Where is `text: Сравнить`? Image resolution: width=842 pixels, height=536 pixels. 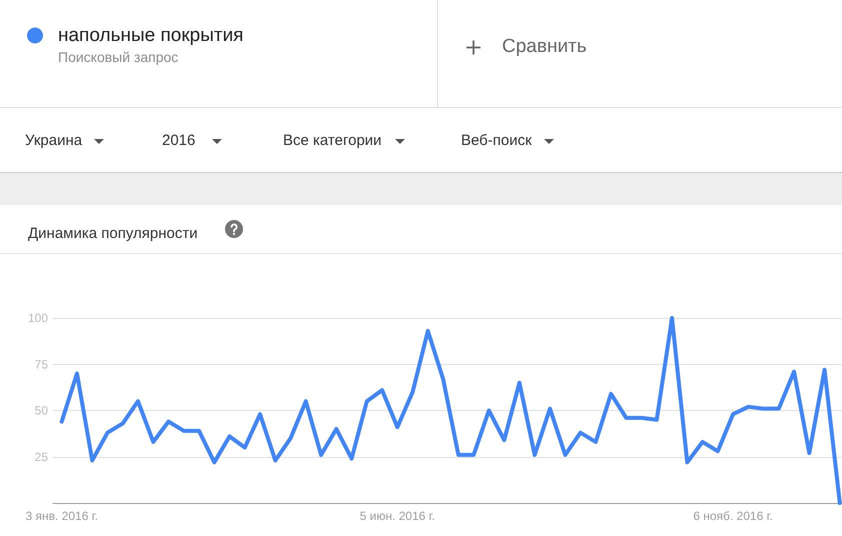 text: Сравнить is located at coordinates (544, 47).